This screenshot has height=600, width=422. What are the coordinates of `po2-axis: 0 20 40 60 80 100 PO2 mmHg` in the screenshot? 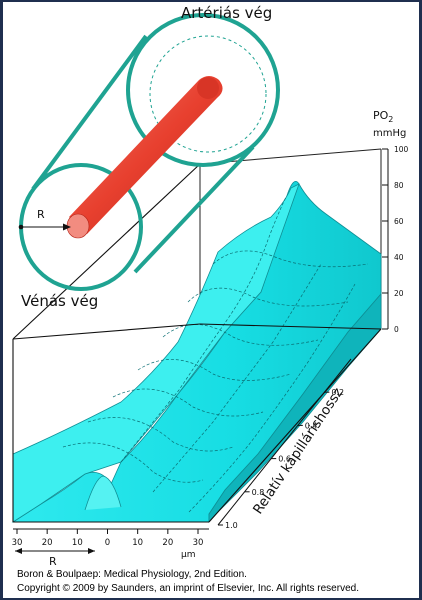 It's located at (391, 221).